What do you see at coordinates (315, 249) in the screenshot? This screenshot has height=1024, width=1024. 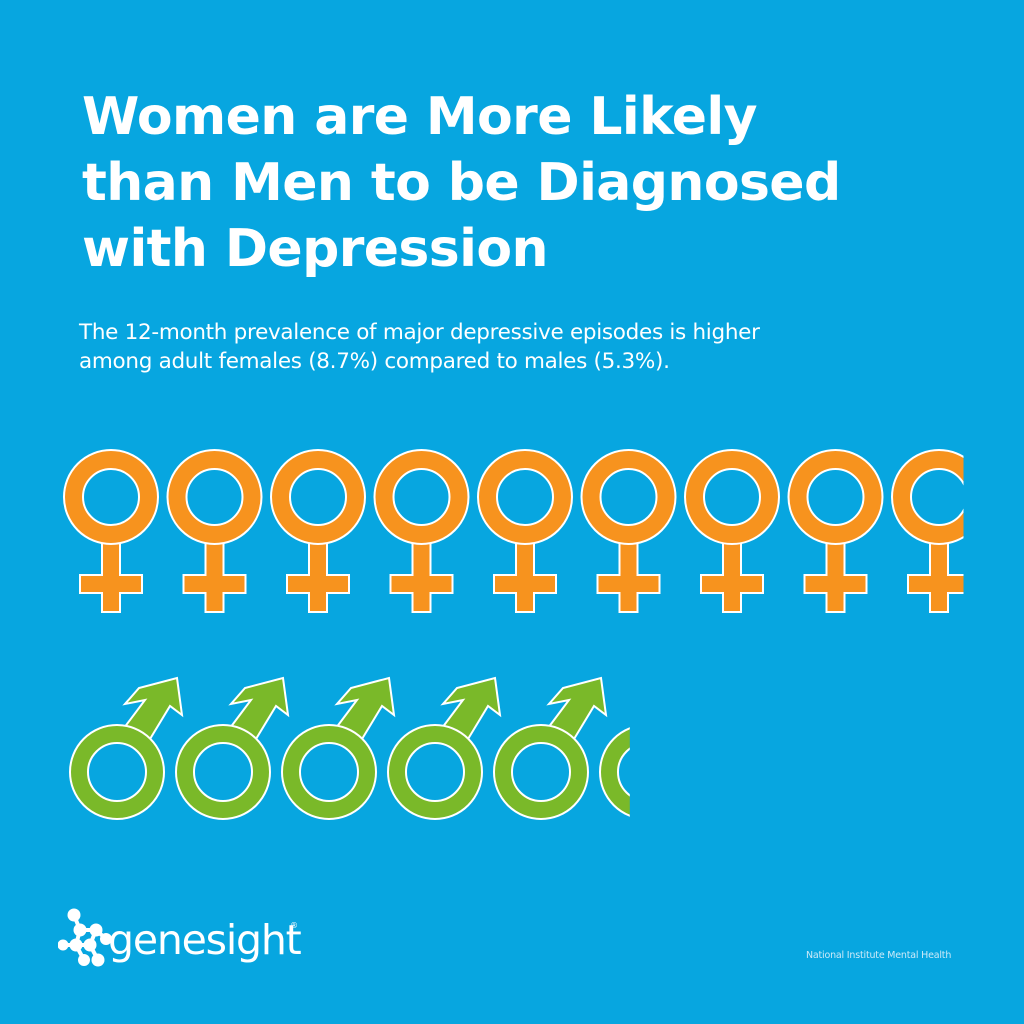 I see `title-line-3: with Depression` at bounding box center [315, 249].